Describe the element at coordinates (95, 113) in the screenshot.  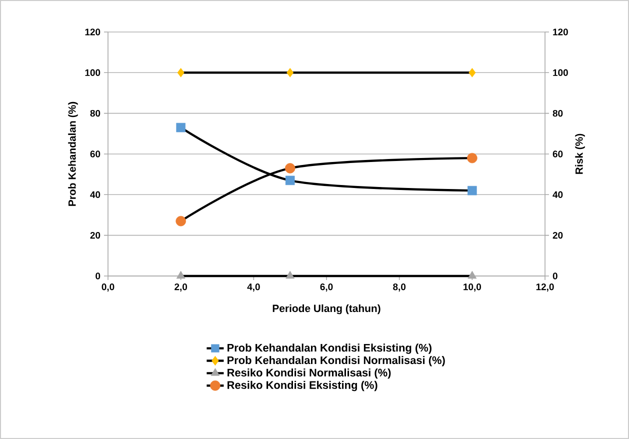
I see `y-tick-label: 80` at that location.